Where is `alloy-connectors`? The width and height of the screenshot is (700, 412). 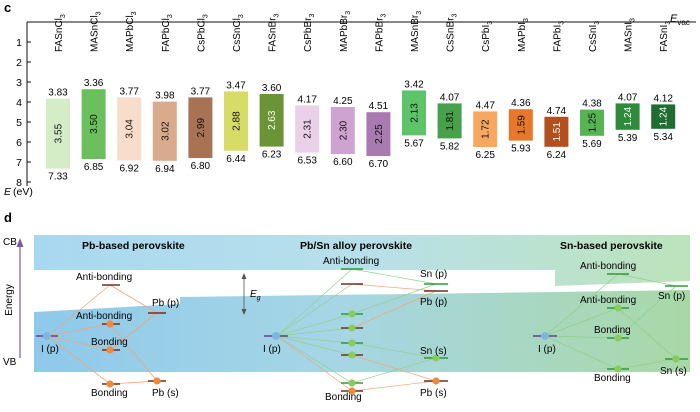 alloy-connectors is located at coordinates (356, 330).